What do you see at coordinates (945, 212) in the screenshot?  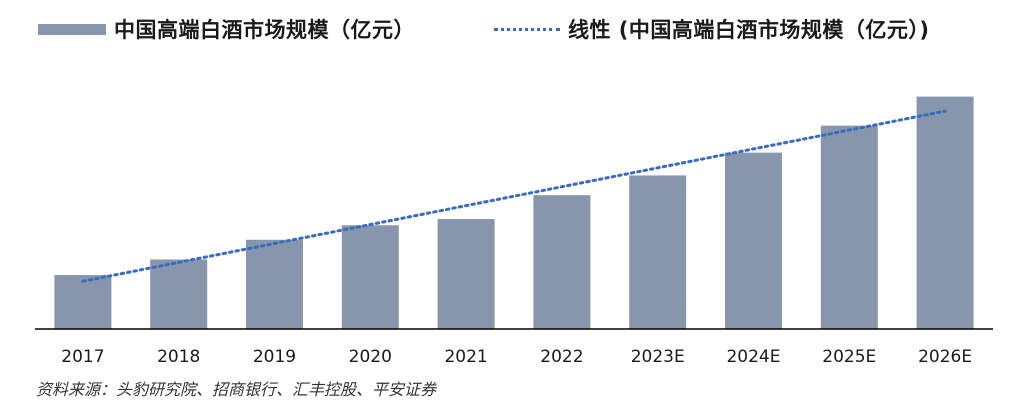 I see `bar-2026E` at bounding box center [945, 212].